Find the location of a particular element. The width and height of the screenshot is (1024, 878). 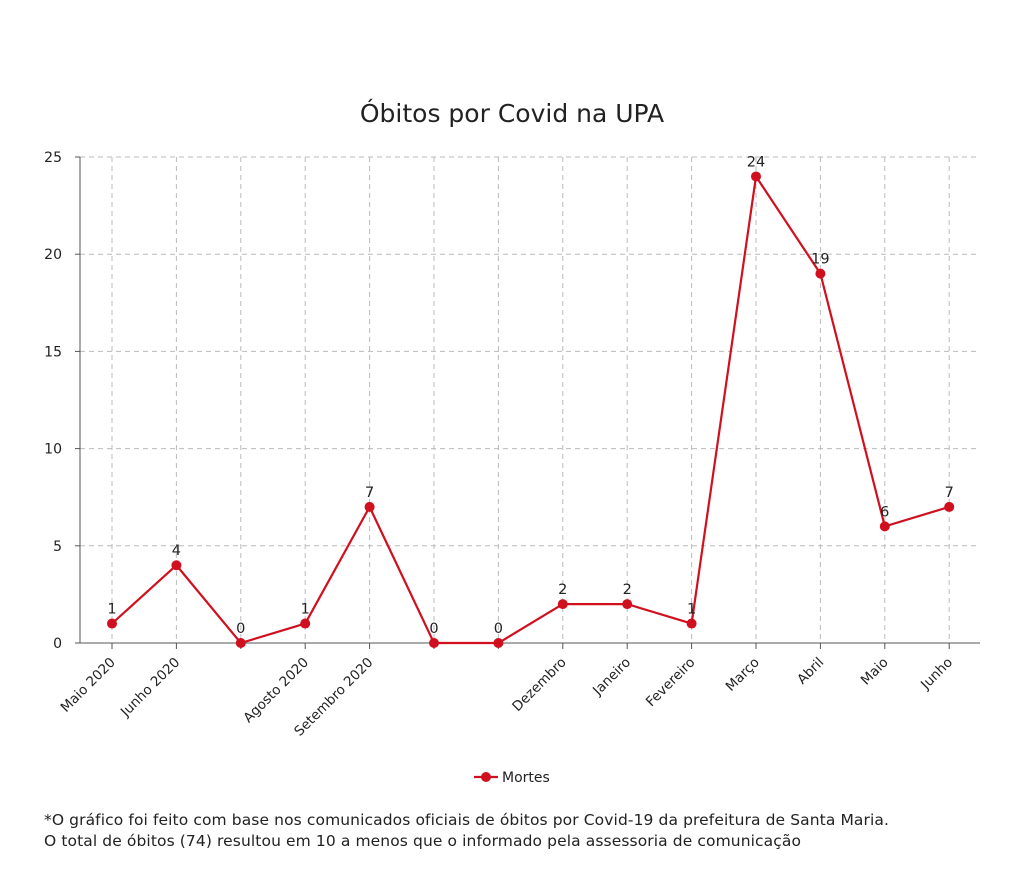

data-label: 6 is located at coordinates (884, 512).